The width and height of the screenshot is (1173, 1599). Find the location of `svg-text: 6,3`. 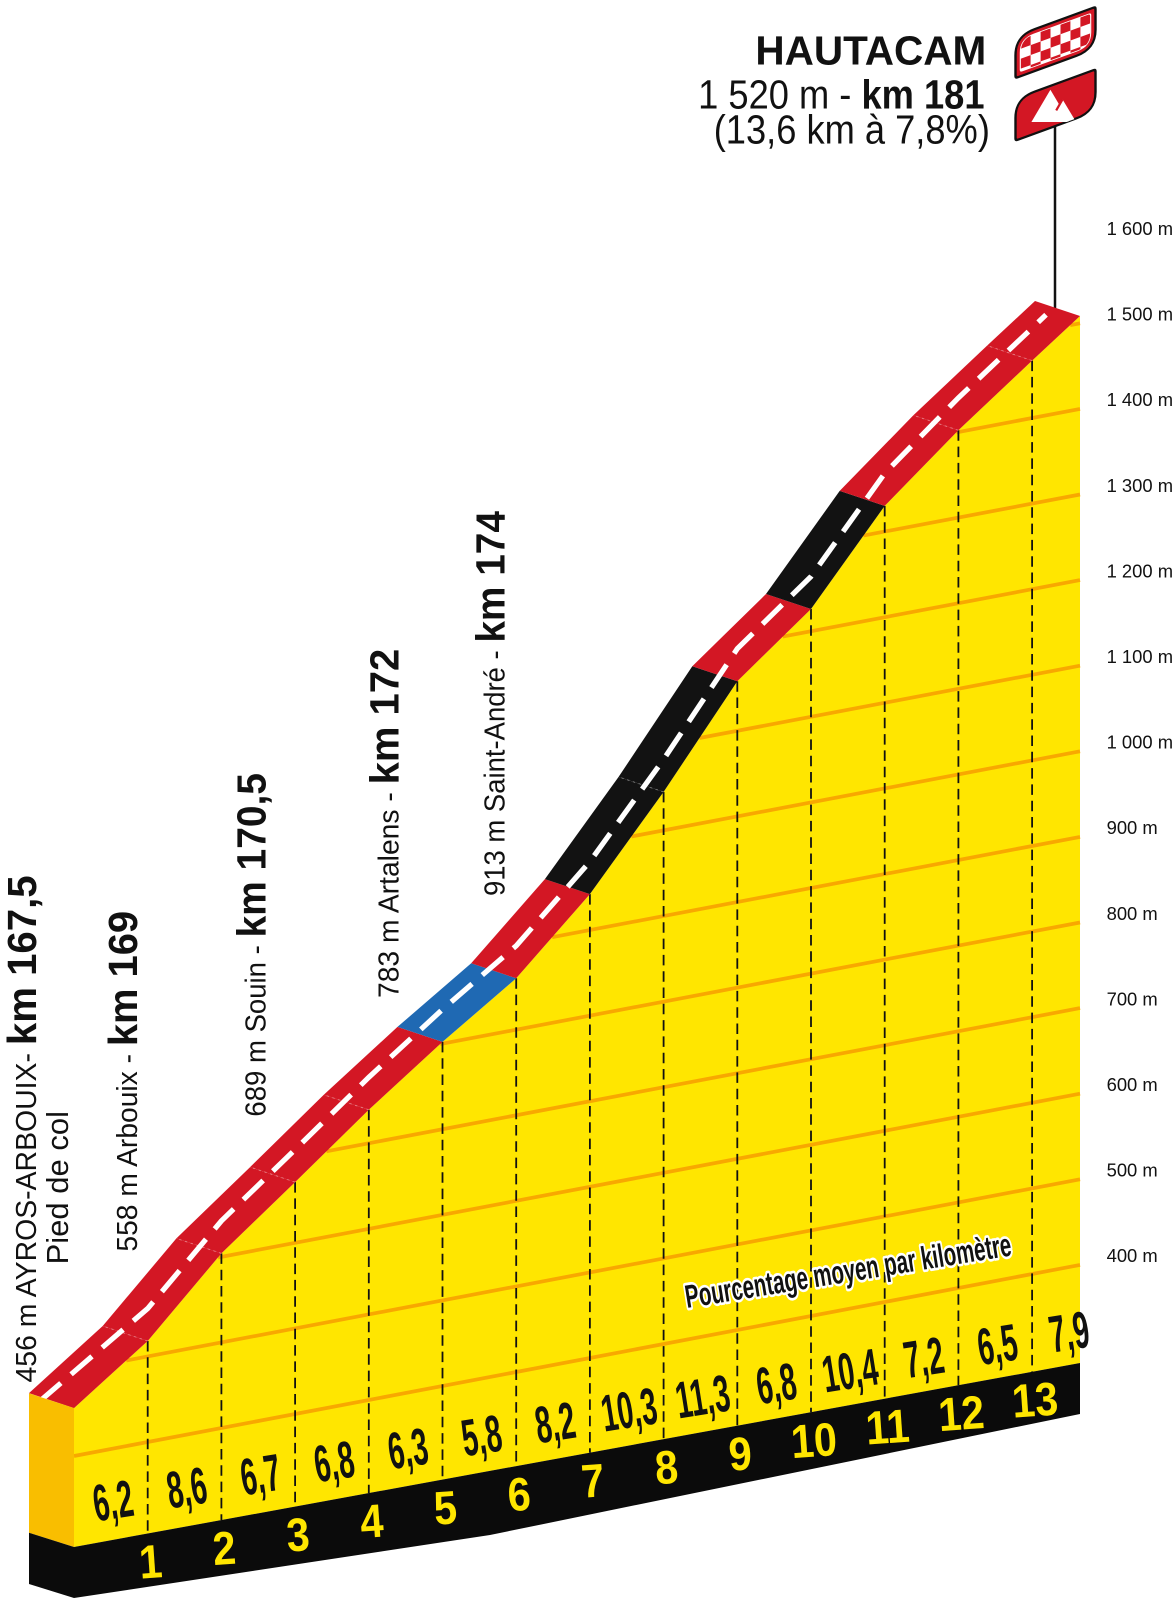

svg-text: 6,3 is located at coordinates (408, 1449).